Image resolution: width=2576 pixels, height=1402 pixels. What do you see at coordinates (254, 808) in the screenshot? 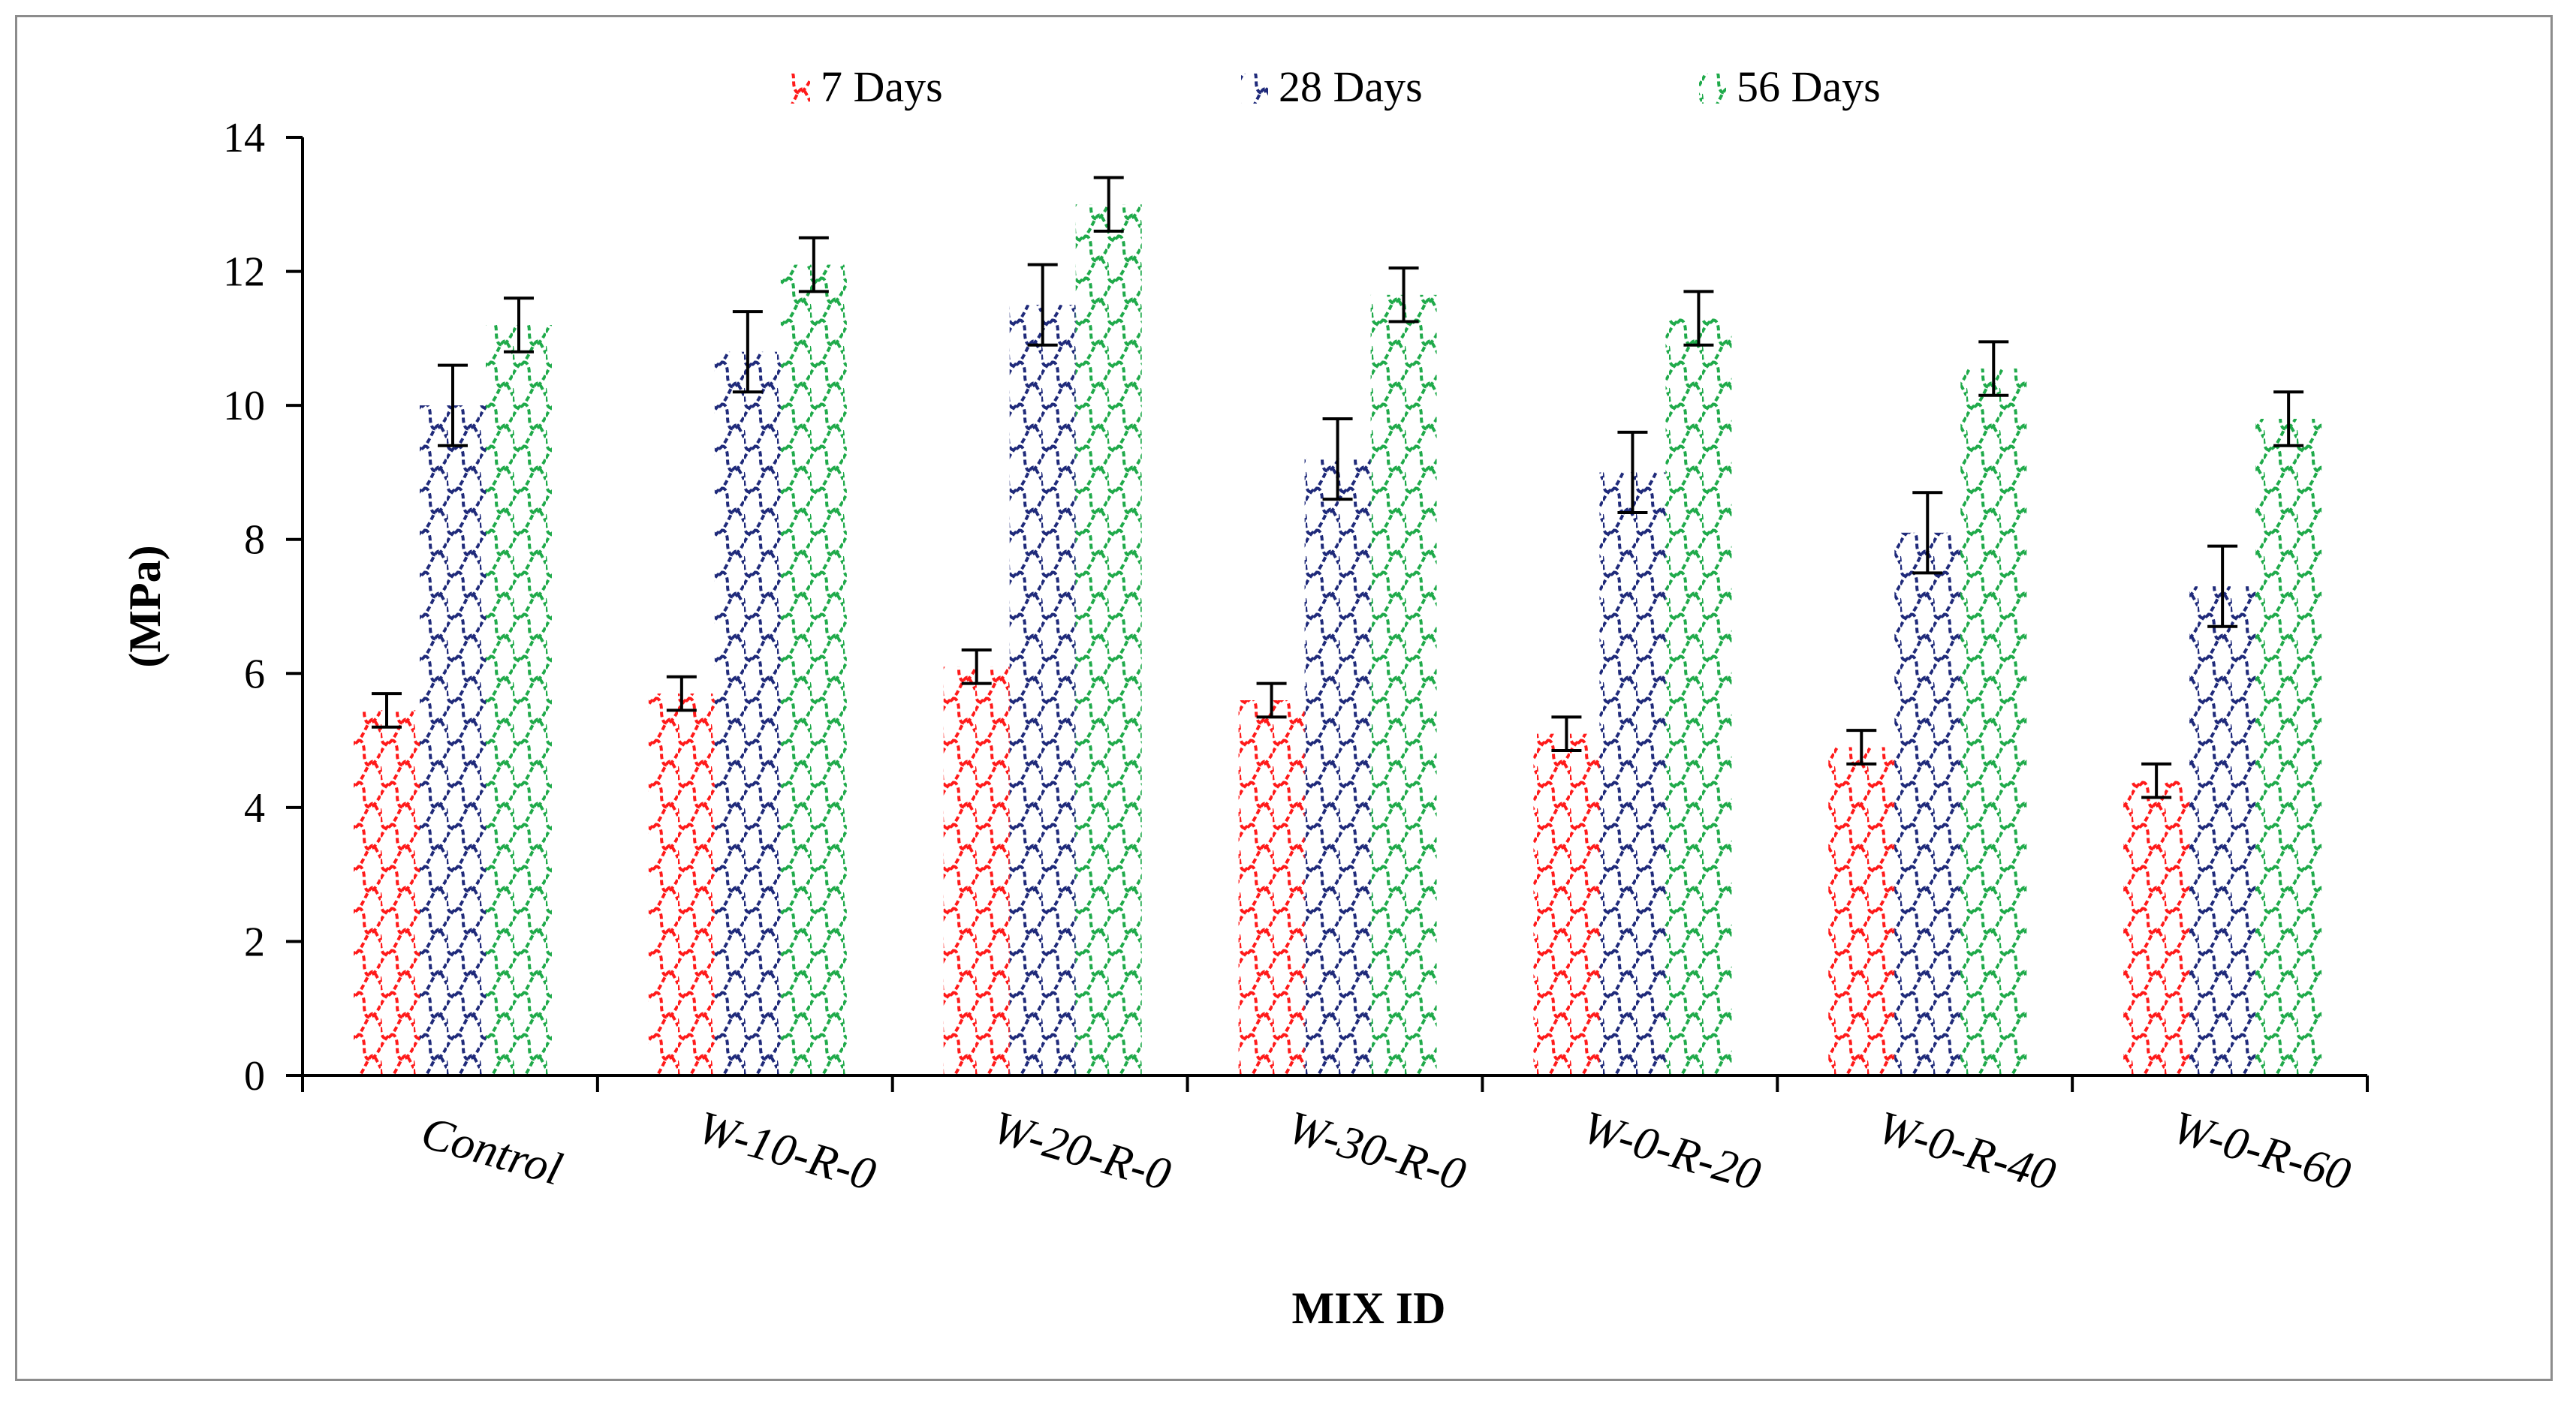
I see `y-tick-label: 4` at bounding box center [254, 808].